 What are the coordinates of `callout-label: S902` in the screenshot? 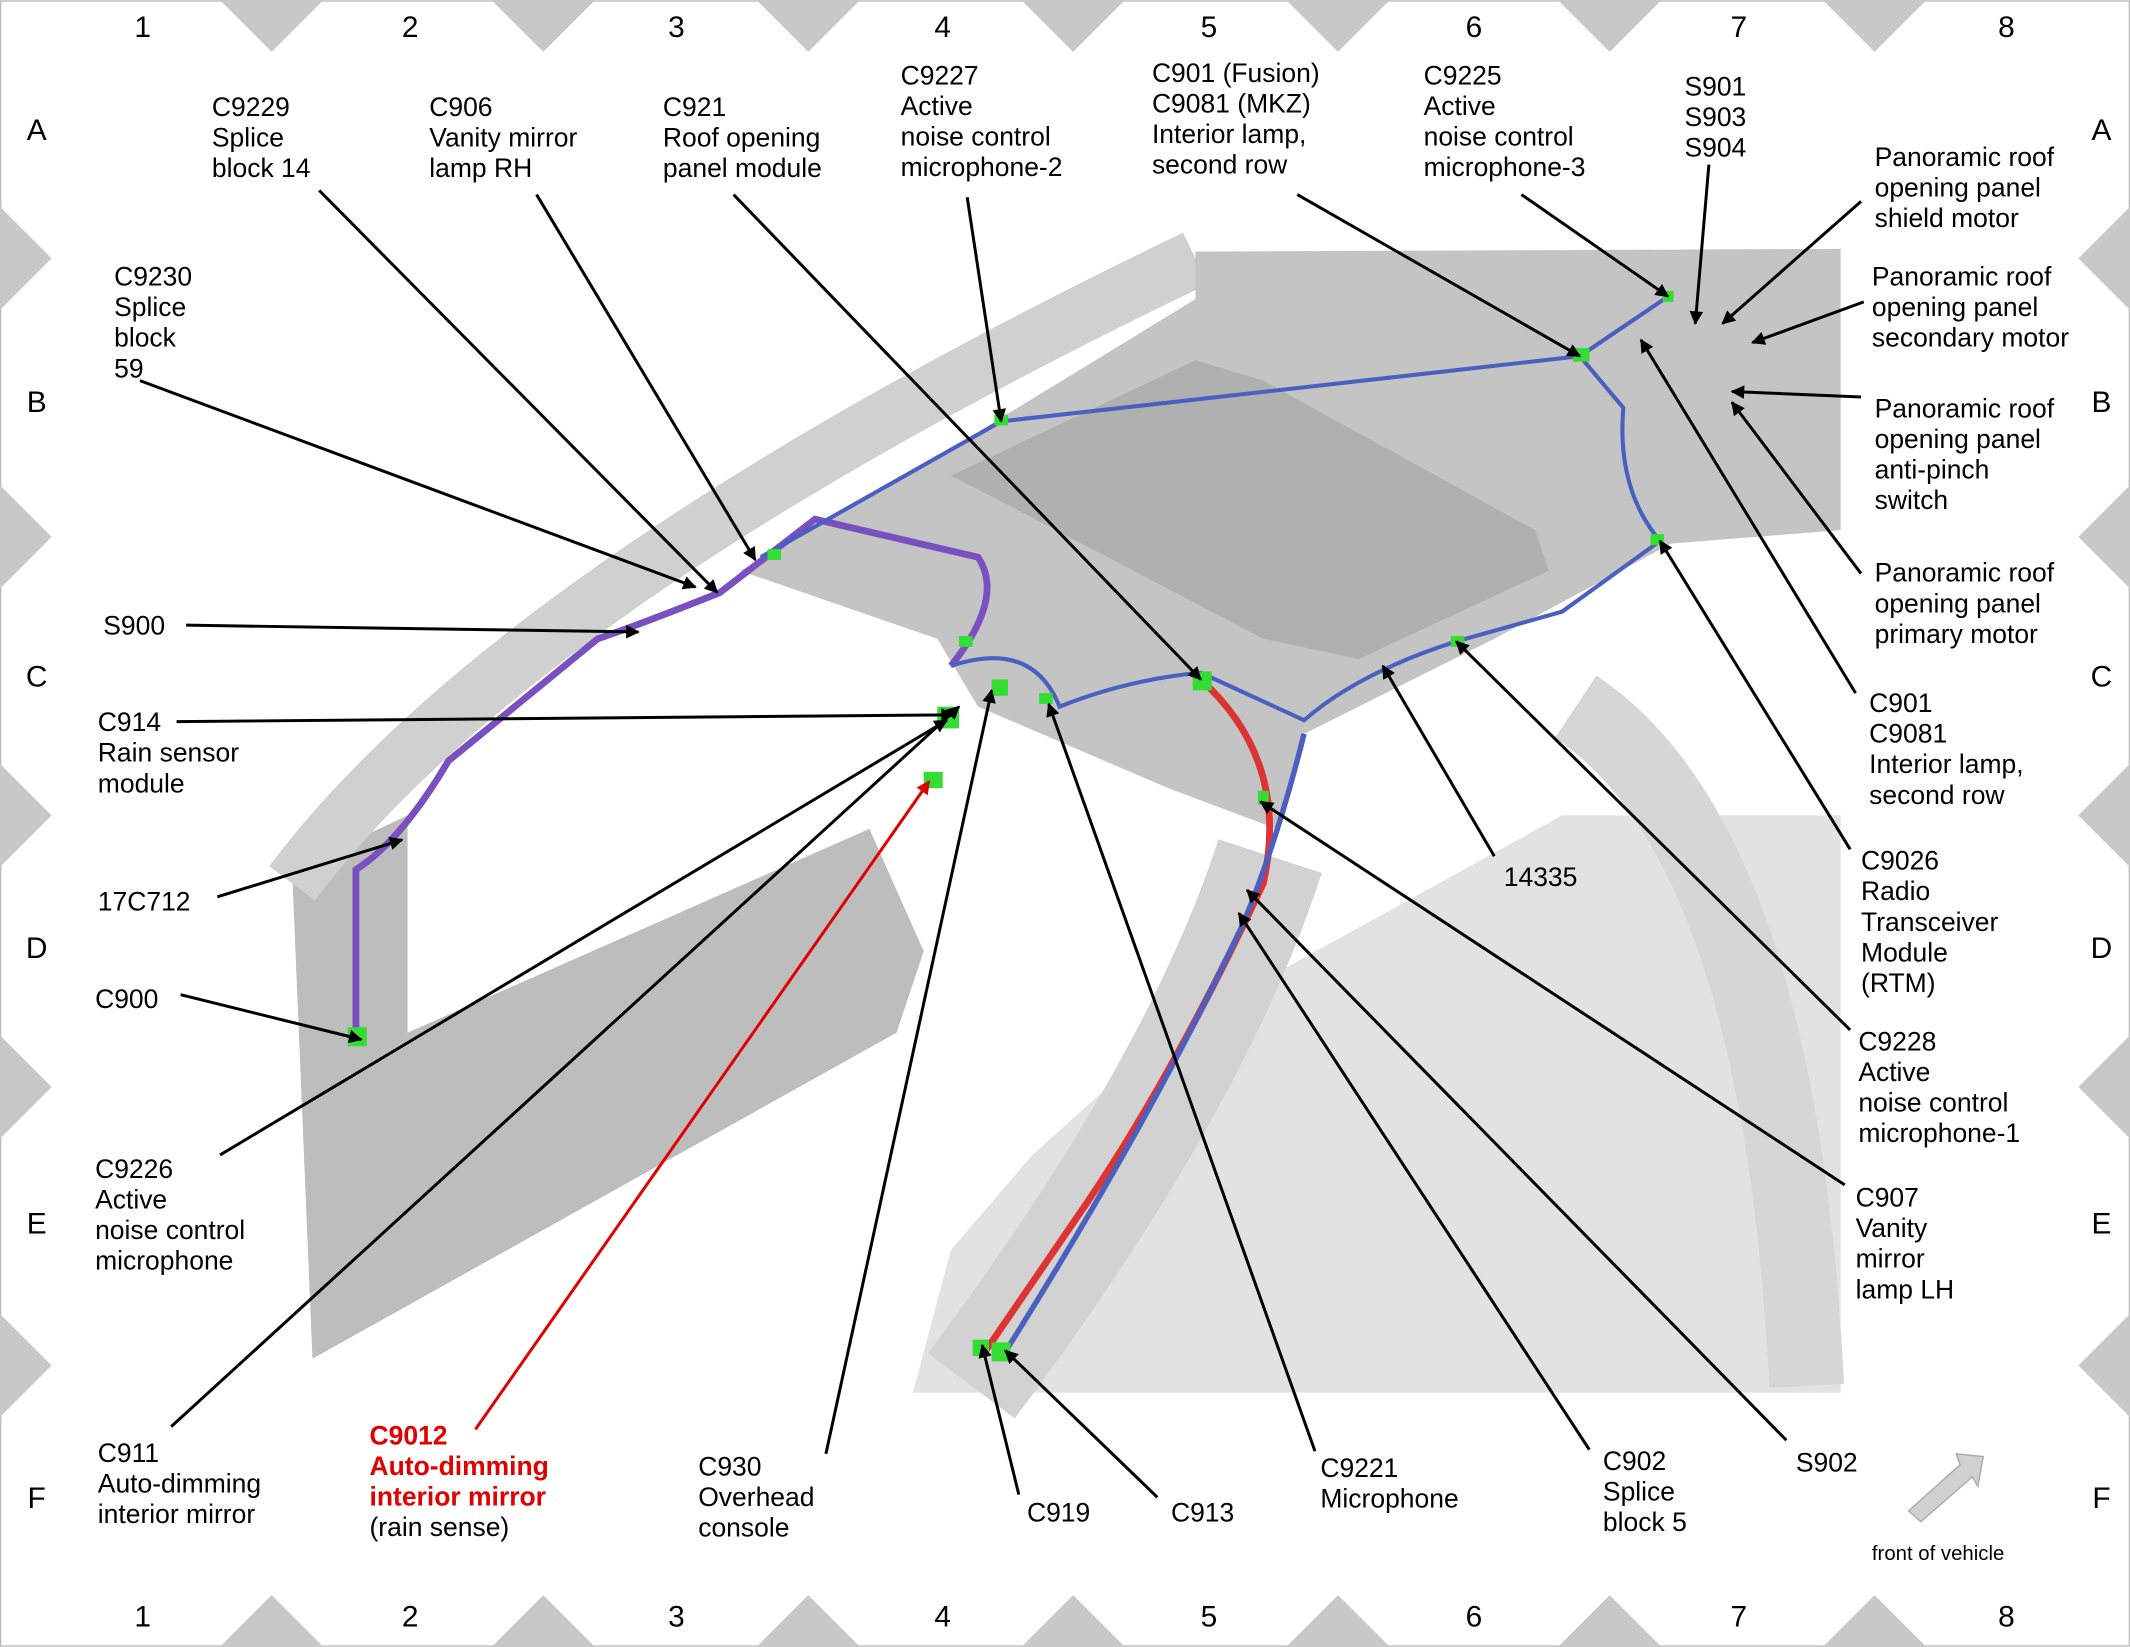 It's located at (1827, 1462).